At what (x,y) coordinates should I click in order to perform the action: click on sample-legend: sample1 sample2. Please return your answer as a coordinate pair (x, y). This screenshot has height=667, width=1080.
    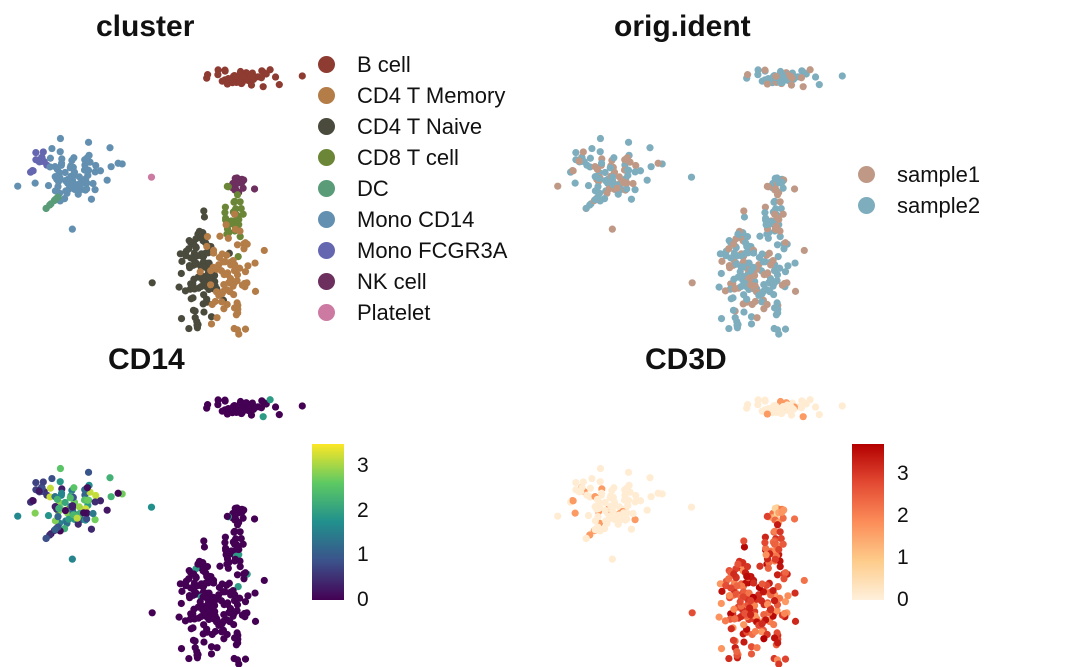
    Looking at the image, I should click on (919, 190).